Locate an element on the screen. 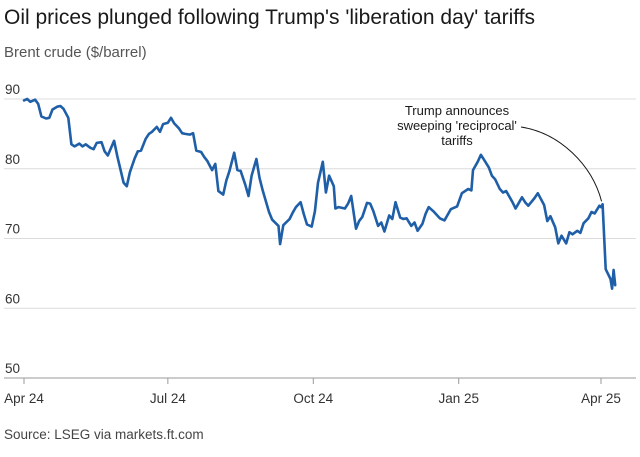 Image resolution: width=640 pixels, height=457 pixels. x-tick-label: Jul 24 is located at coordinates (168, 398).